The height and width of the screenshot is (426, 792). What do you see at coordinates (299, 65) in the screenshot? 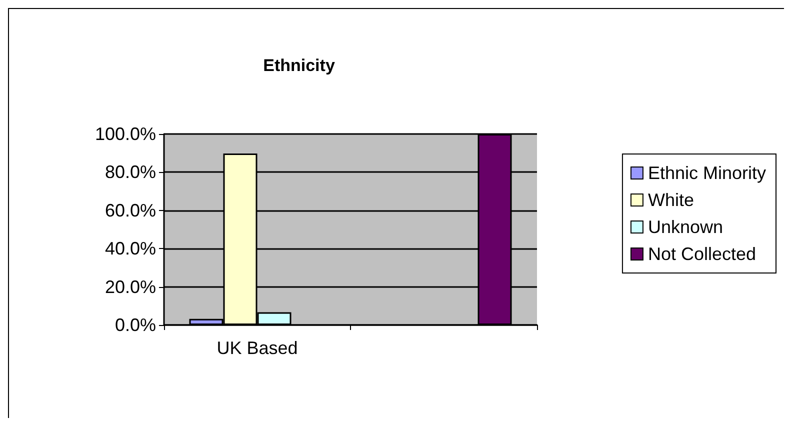
I see `chart-title: Ethnicity` at bounding box center [299, 65].